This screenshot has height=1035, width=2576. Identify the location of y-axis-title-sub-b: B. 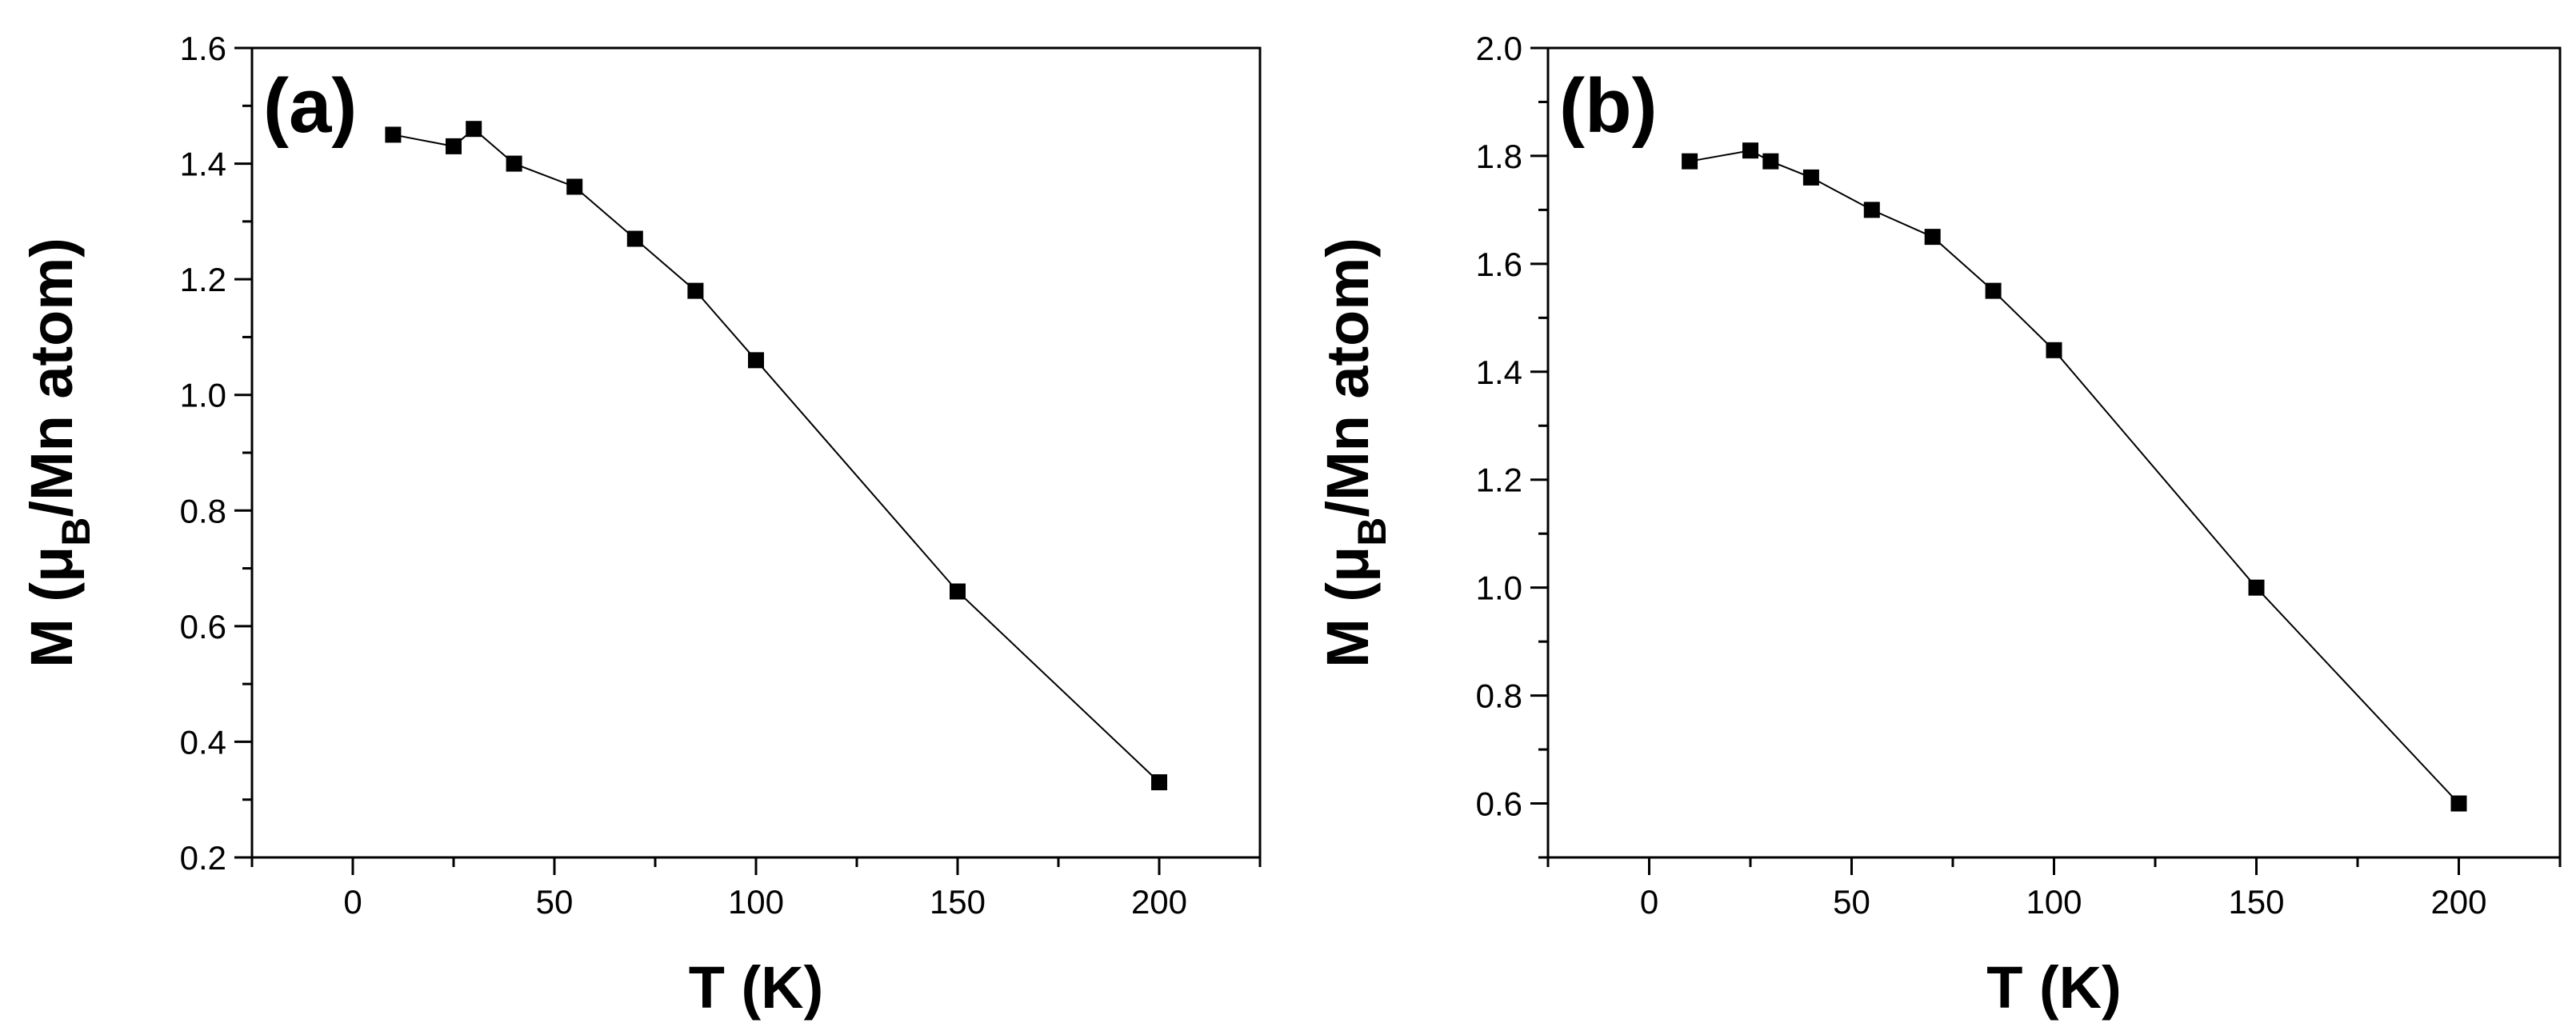
(1372, 532).